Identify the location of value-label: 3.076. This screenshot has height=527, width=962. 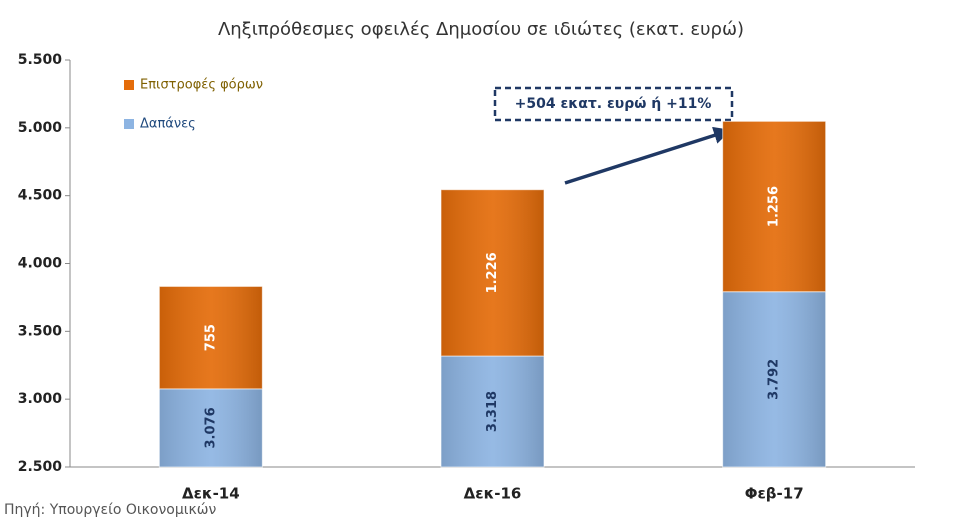
(210, 427).